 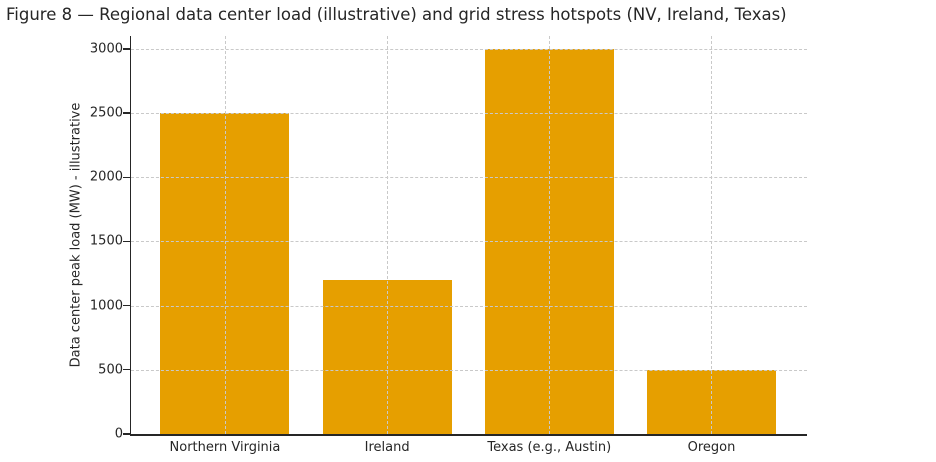 I want to click on ytick-label-1500: 1500, so click(x=106, y=241).